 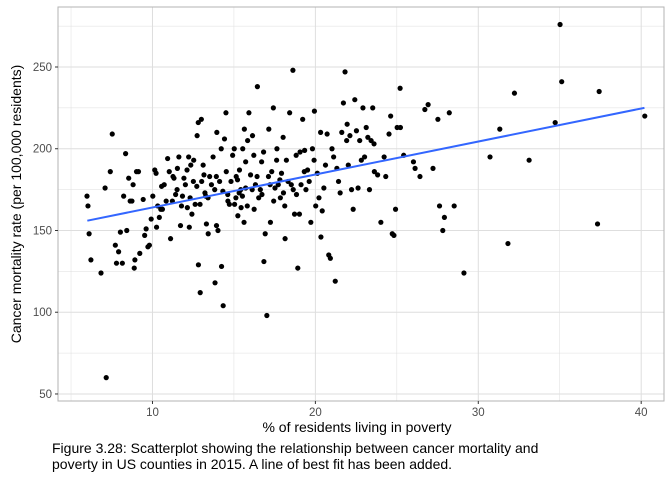 I want to click on y-tick-label: 50, so click(x=45, y=395).